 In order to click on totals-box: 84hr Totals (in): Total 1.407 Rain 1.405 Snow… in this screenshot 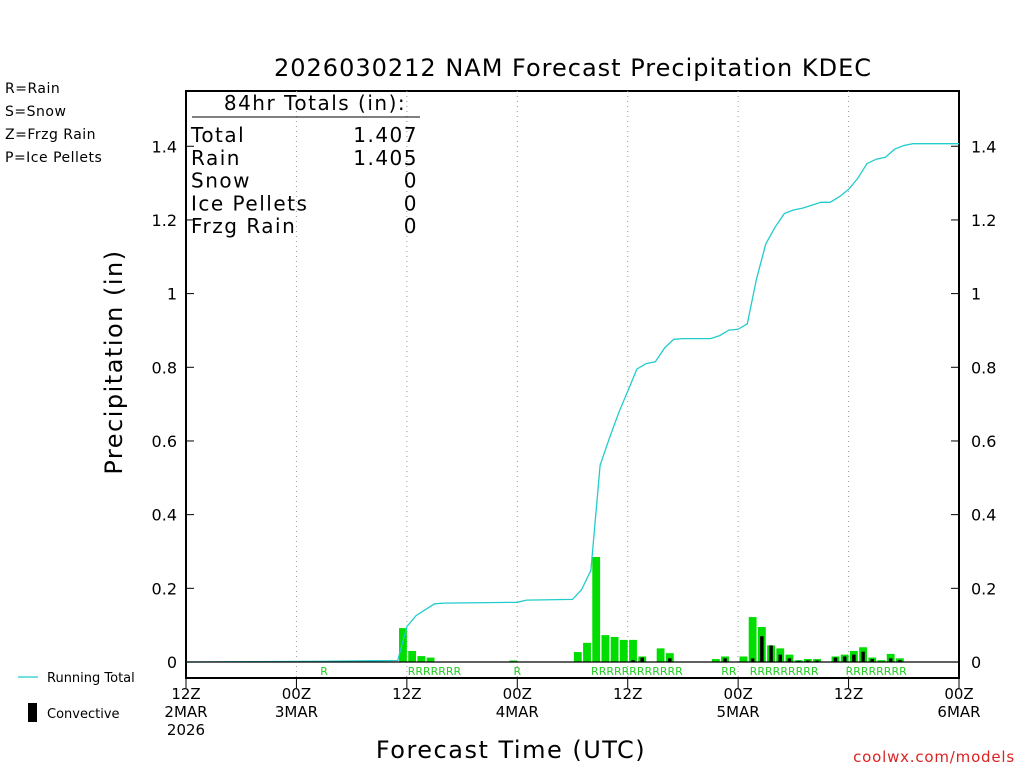, I will do `click(305, 164)`.